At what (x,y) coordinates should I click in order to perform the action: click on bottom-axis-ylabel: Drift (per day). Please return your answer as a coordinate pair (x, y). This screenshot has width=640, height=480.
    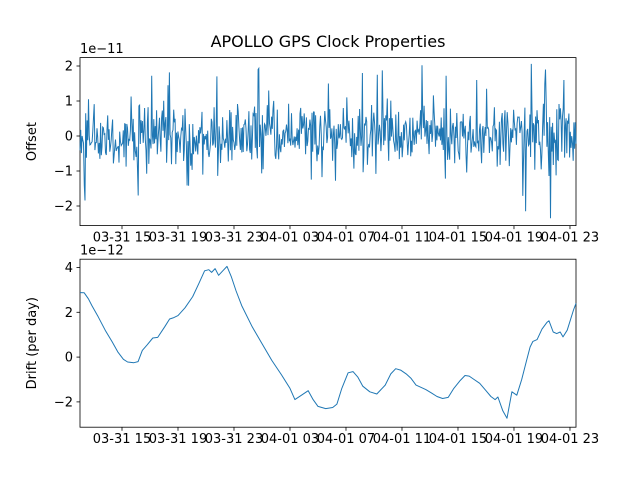
    Looking at the image, I should click on (32, 343).